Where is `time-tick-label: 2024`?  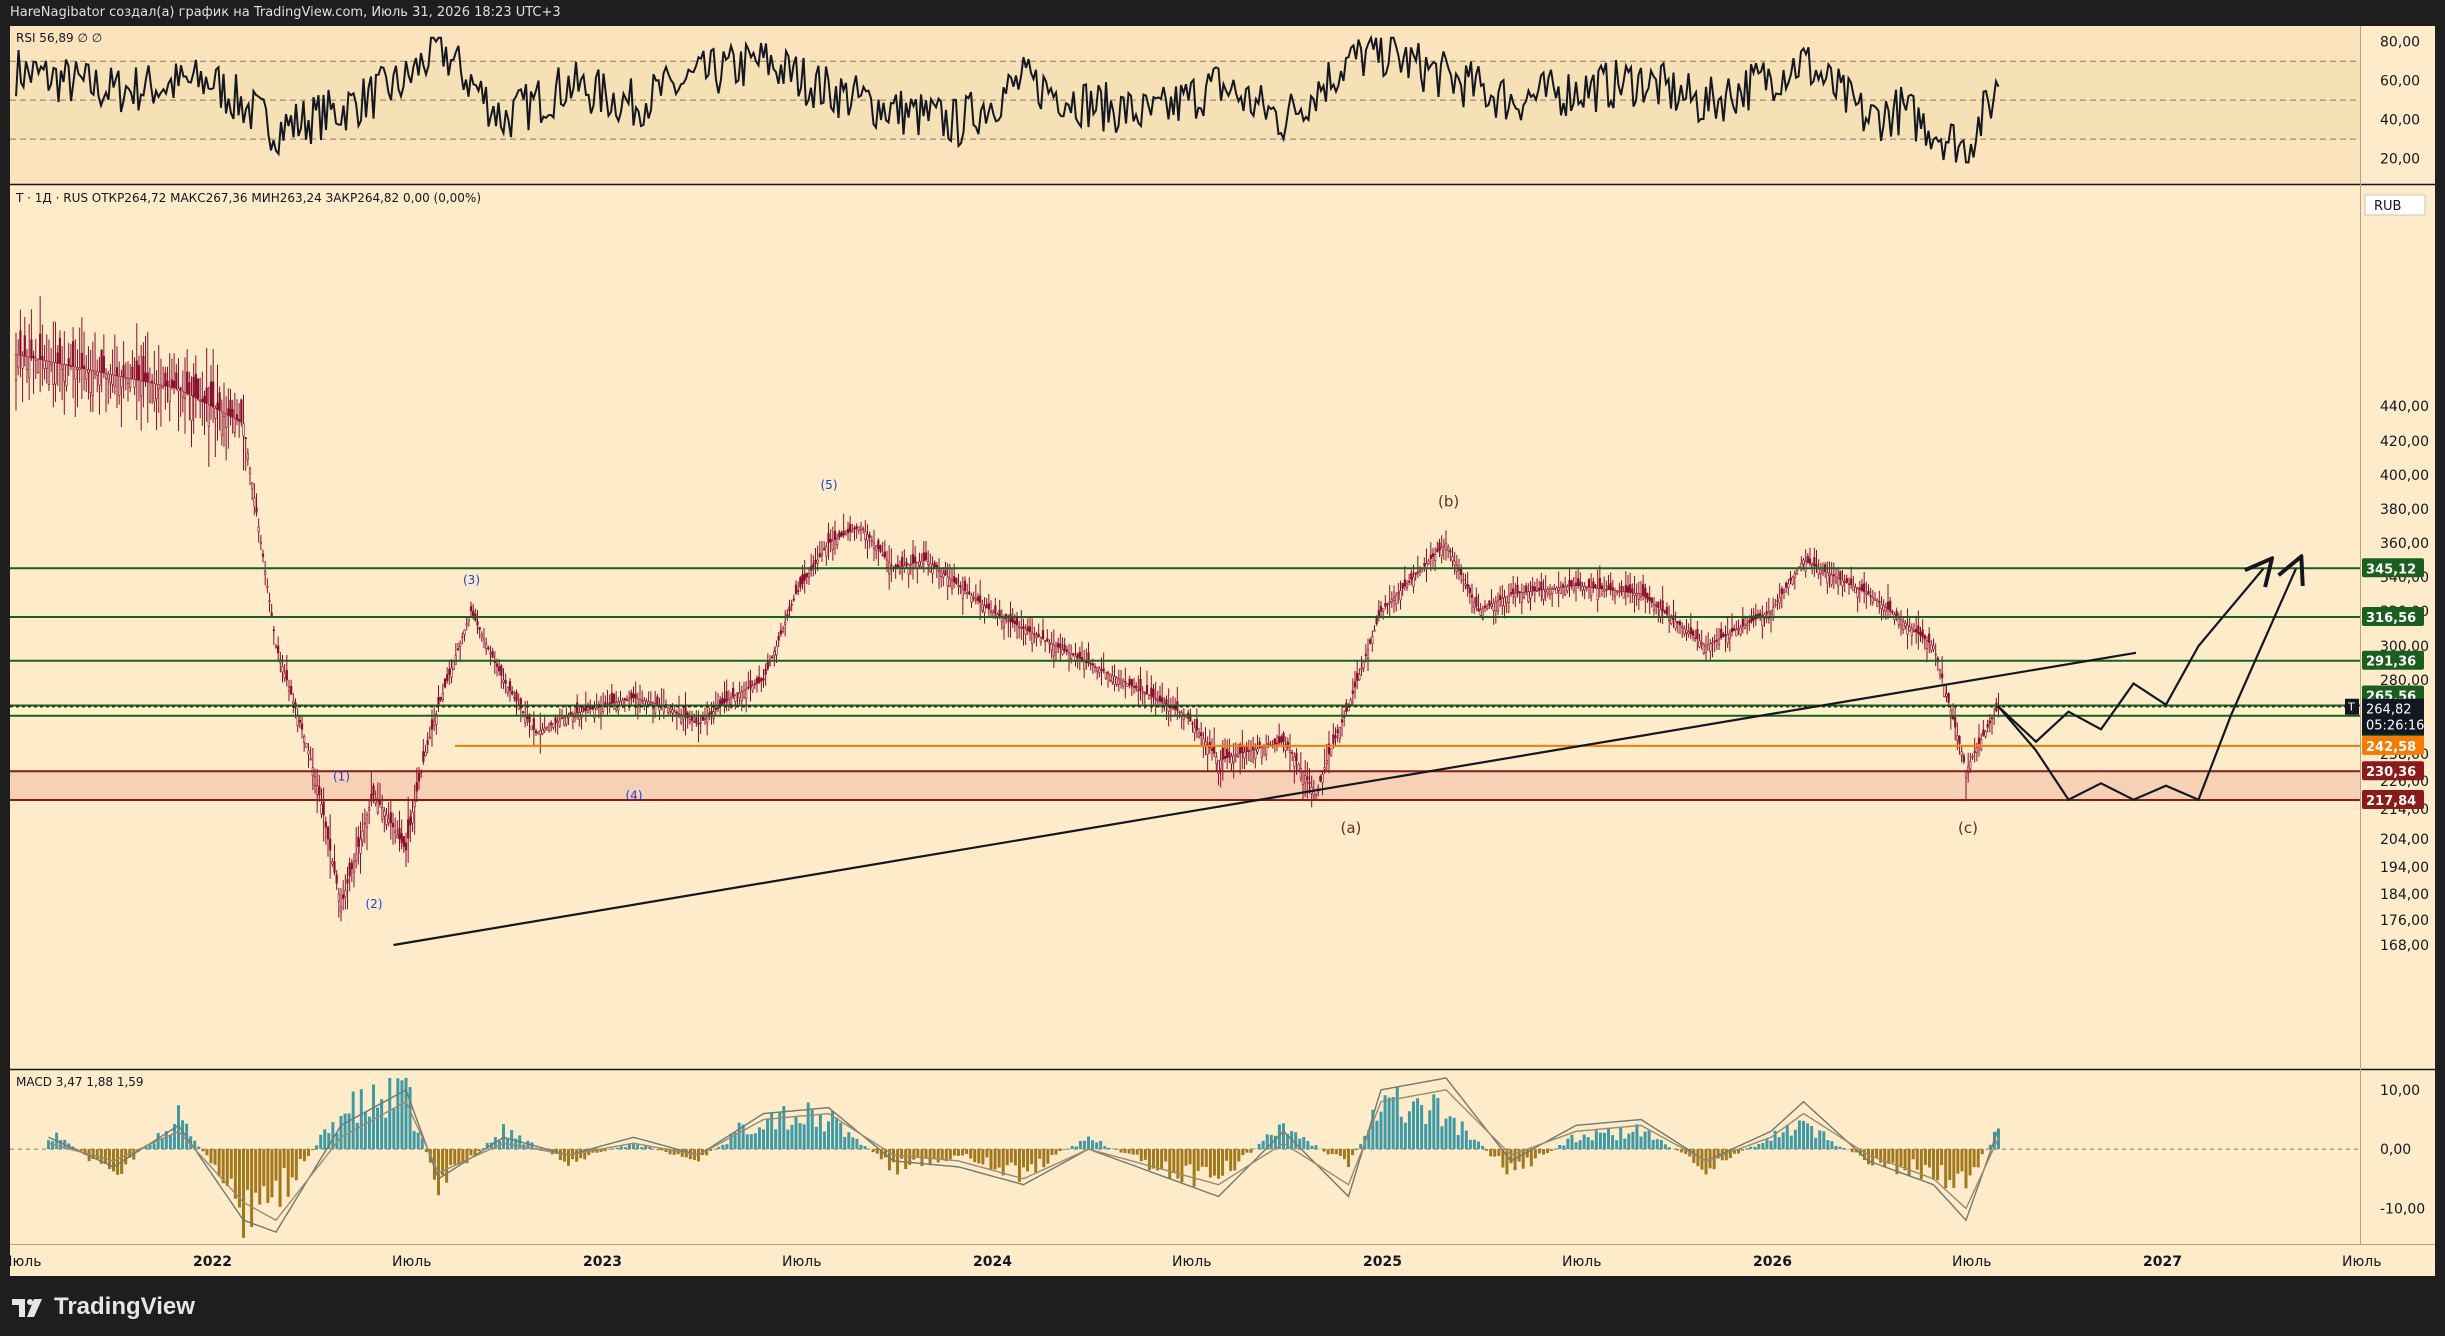 time-tick-label: 2024 is located at coordinates (992, 1262).